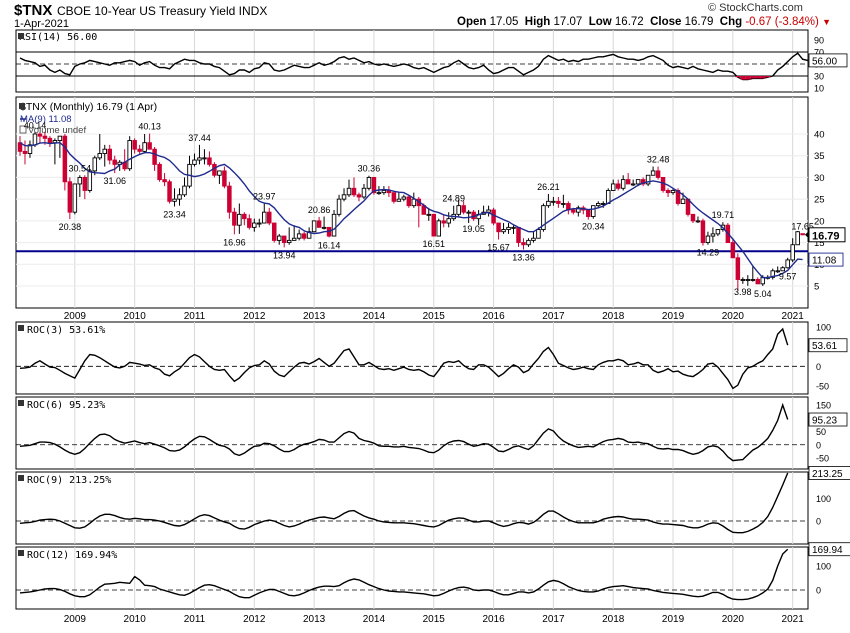 This screenshot has width=850, height=633. I want to click on brand-label: © StockCharts.com, so click(755, 8).